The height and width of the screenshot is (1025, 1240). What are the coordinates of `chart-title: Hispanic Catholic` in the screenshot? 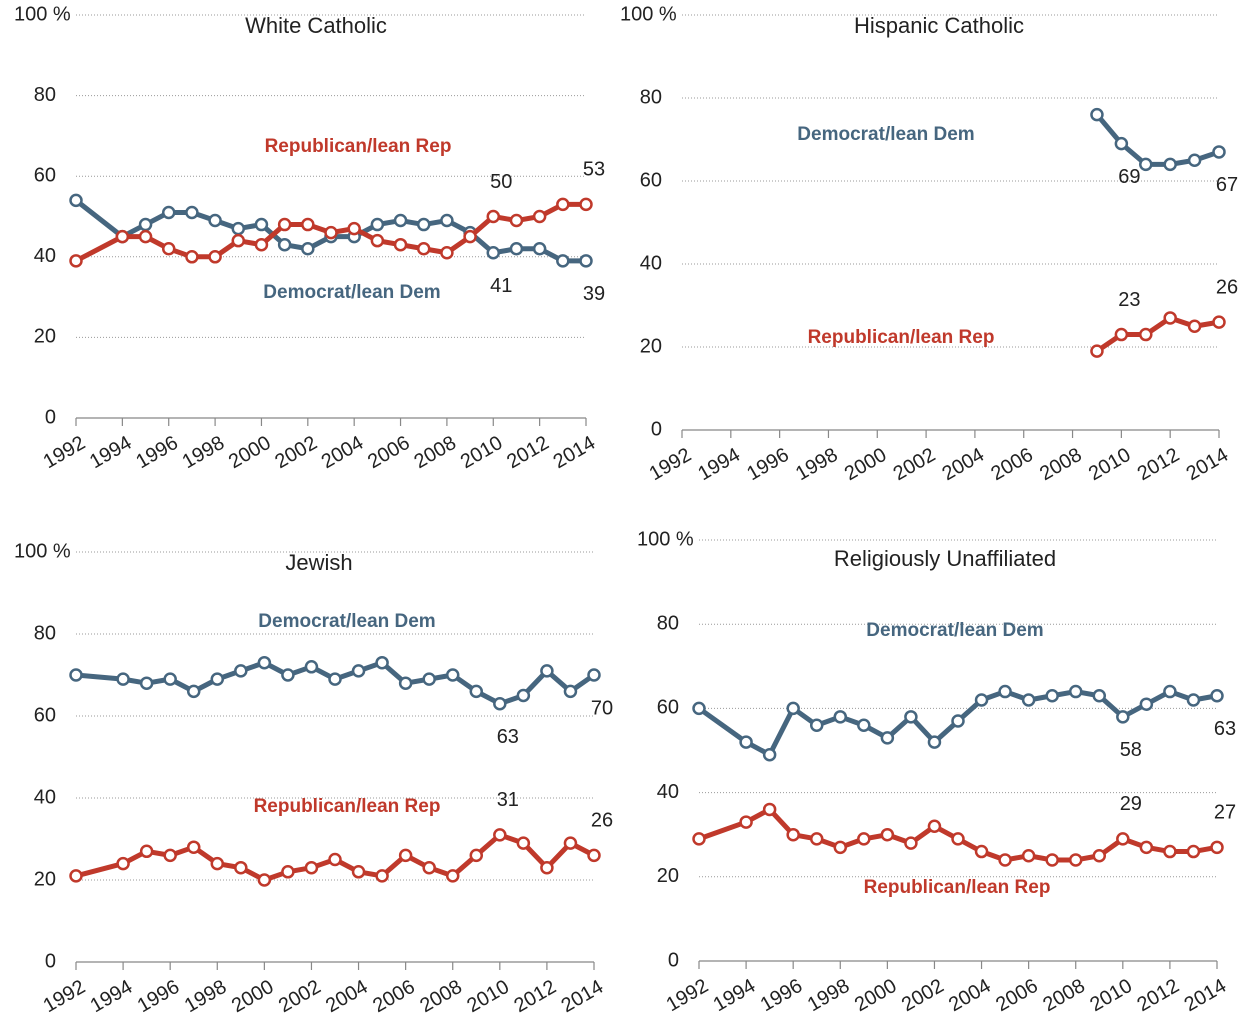 It's located at (939, 25).